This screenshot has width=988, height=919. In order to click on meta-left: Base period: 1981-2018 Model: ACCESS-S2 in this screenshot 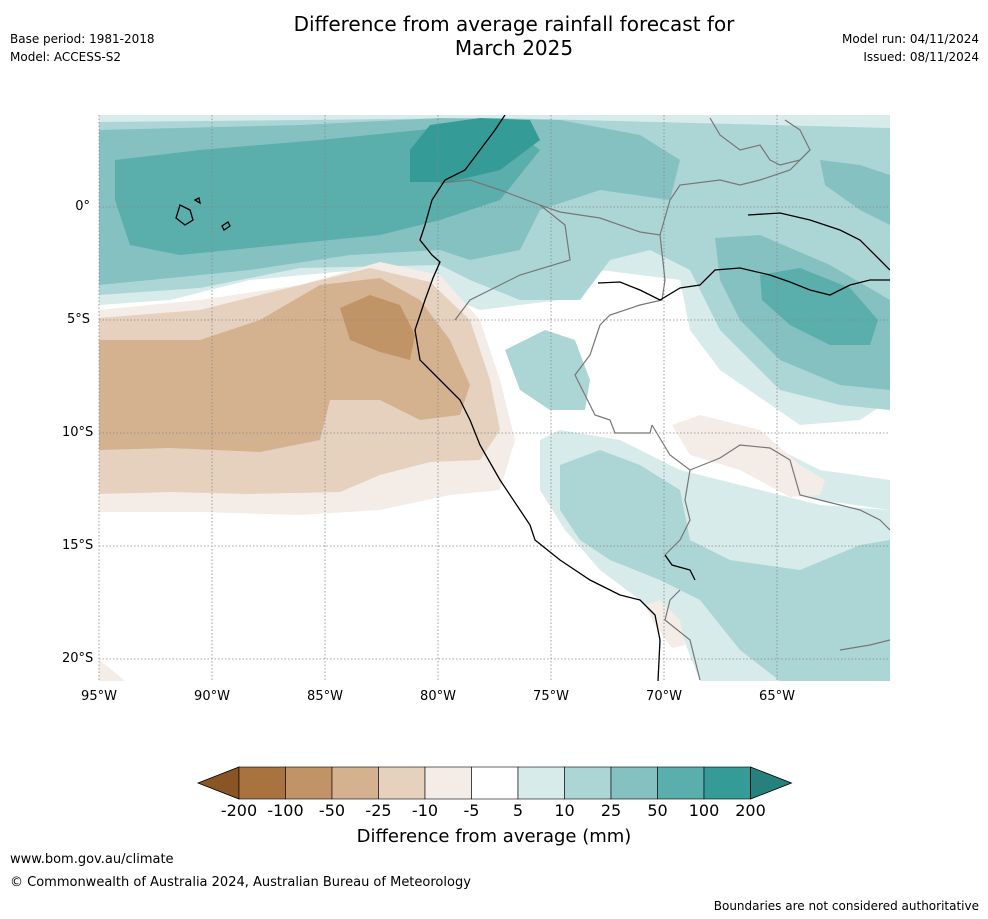, I will do `click(82, 48)`.